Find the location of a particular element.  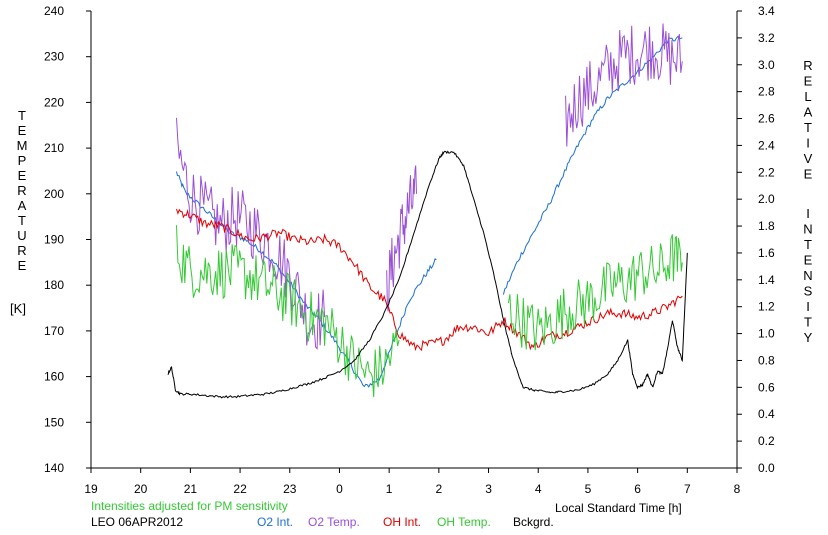

left-axis-title-letter: M is located at coordinates (22, 145).